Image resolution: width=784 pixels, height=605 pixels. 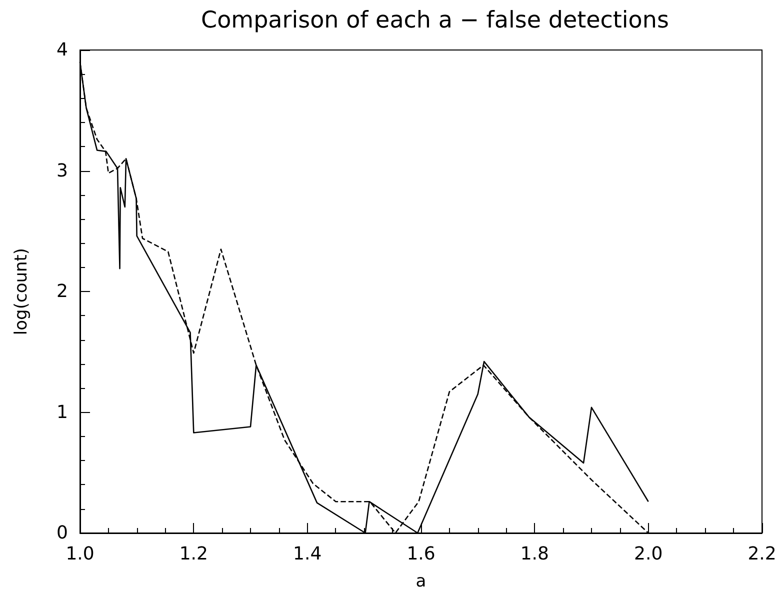 I want to click on y-tick-label: 3, so click(x=62, y=171).